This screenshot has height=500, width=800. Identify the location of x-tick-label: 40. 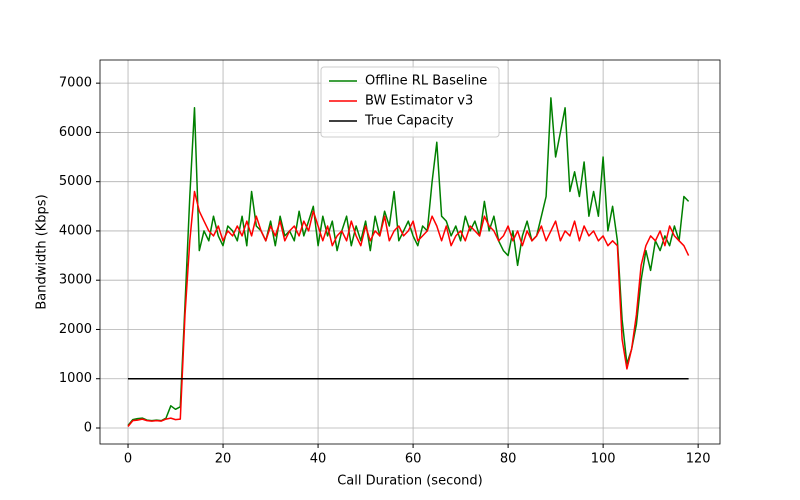
(318, 459).